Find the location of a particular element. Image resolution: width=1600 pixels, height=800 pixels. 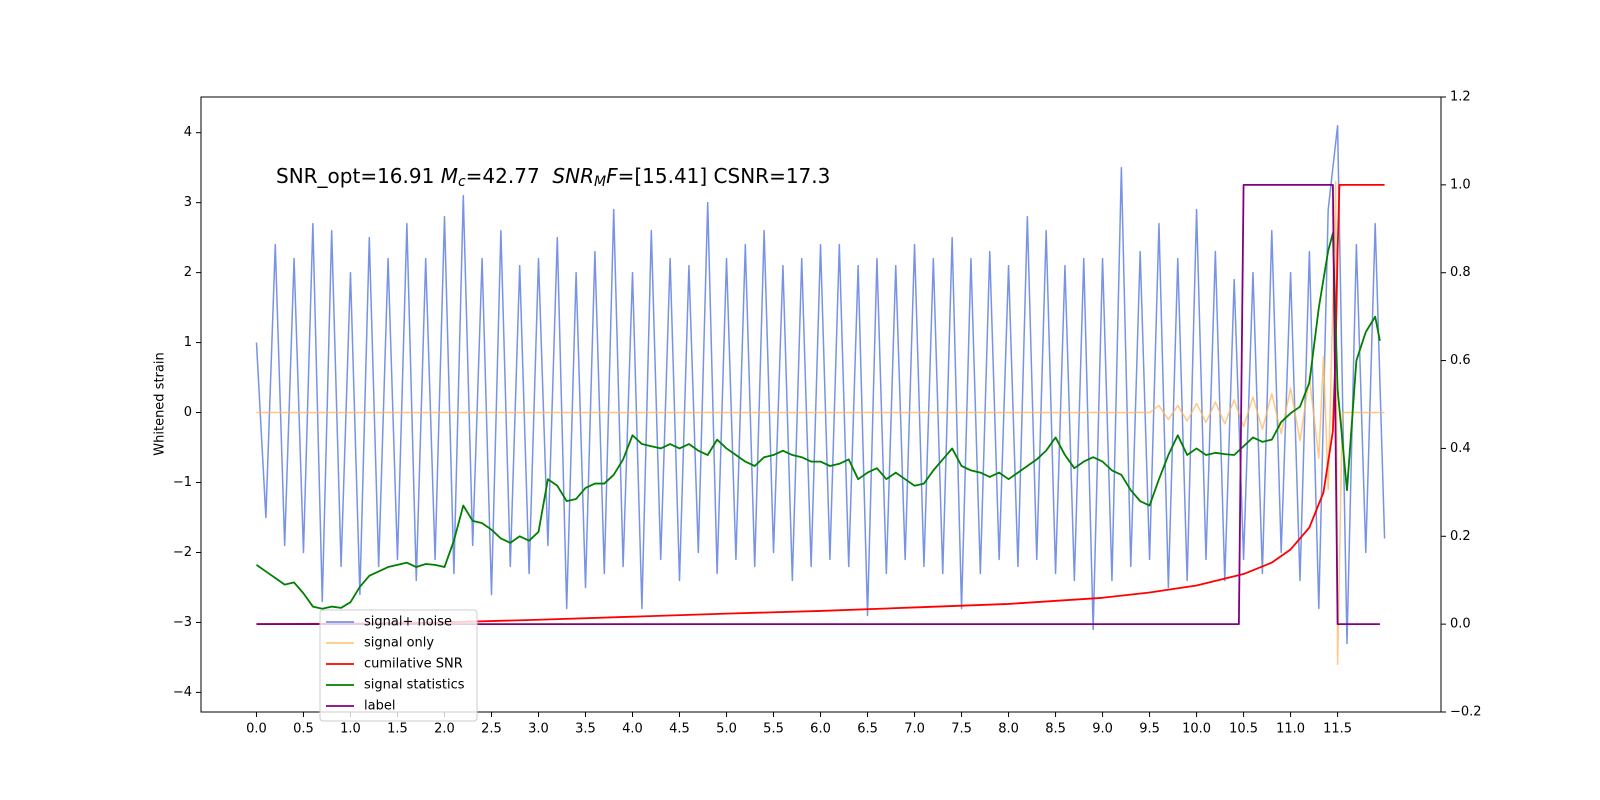

x-tick-label: 11.5 is located at coordinates (1337, 729).